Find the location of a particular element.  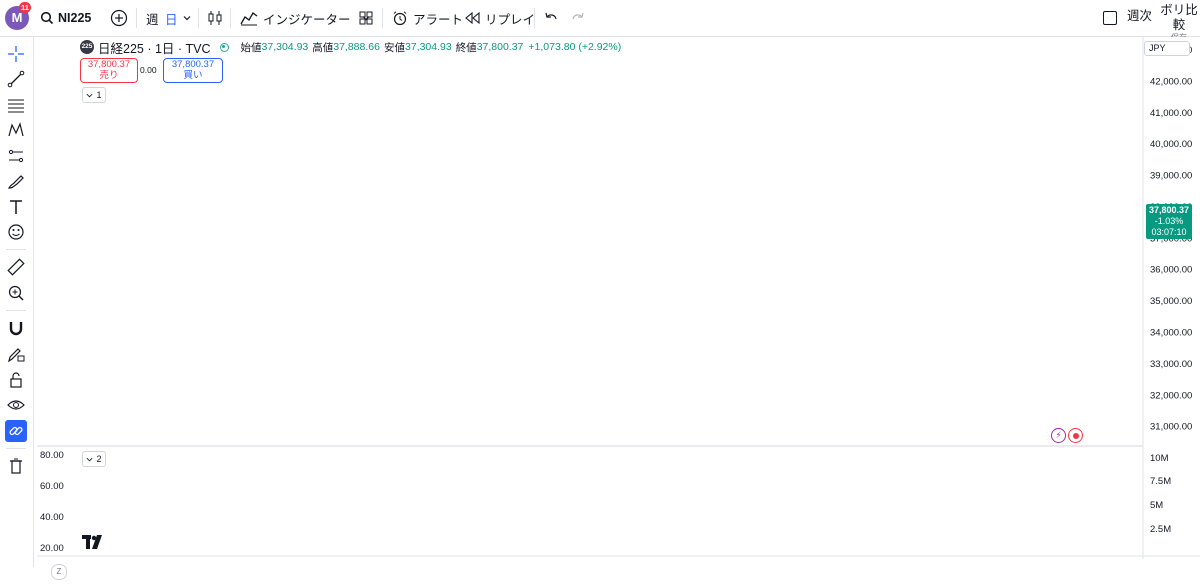

pattern-tool is located at coordinates (16, 130).